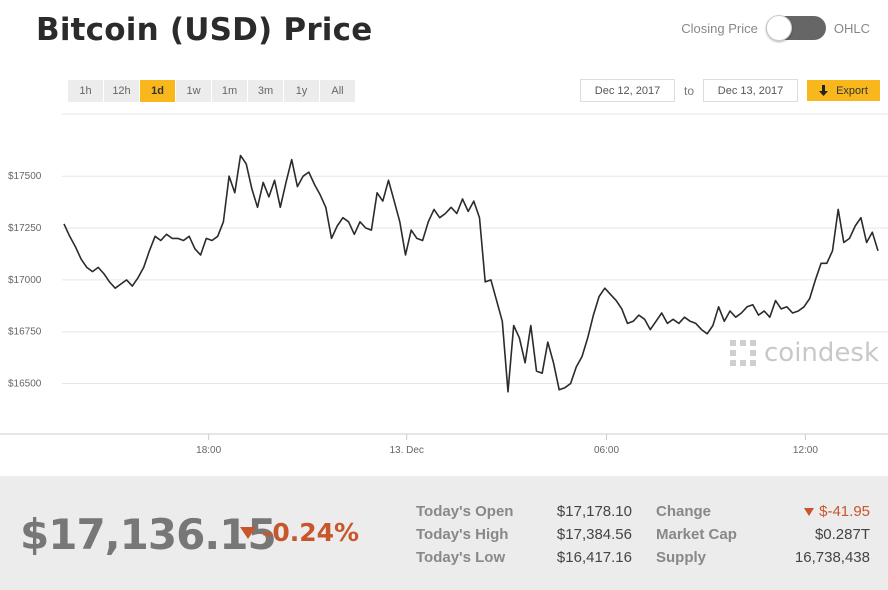 The width and height of the screenshot is (888, 590). Describe the element at coordinates (248, 532) in the screenshot. I see `down-triangle-icon` at that location.